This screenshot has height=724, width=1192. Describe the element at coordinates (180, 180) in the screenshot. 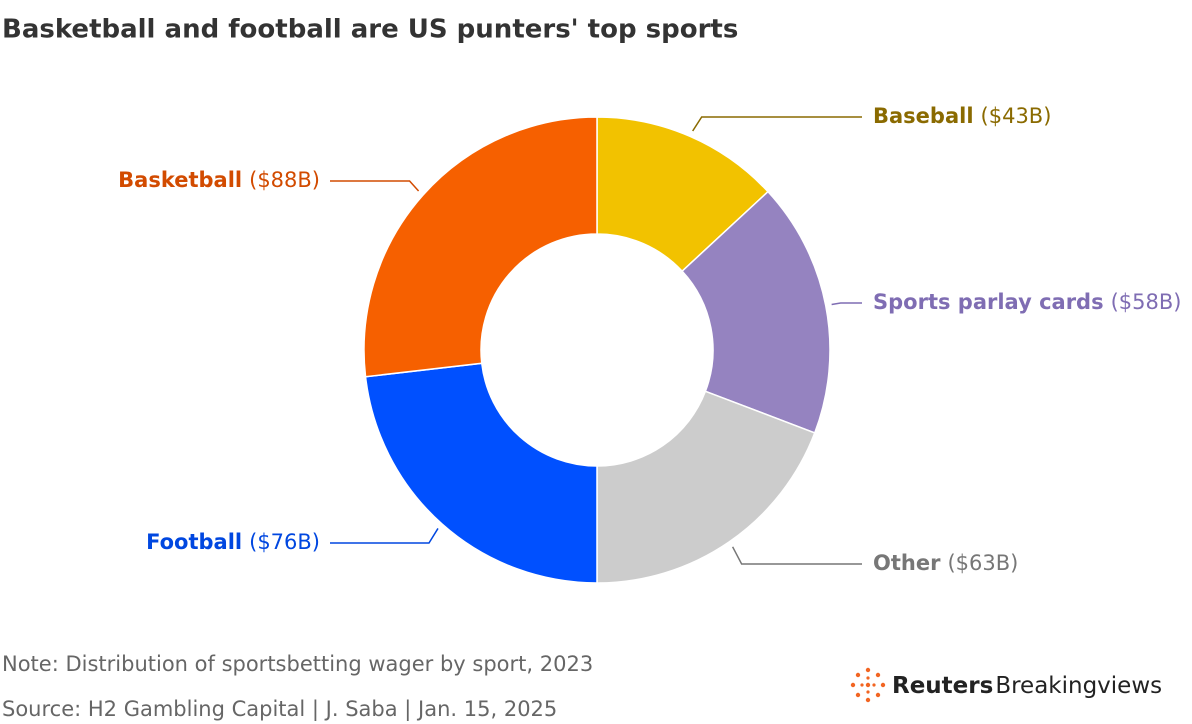

I see `category-label: Basketball` at that location.